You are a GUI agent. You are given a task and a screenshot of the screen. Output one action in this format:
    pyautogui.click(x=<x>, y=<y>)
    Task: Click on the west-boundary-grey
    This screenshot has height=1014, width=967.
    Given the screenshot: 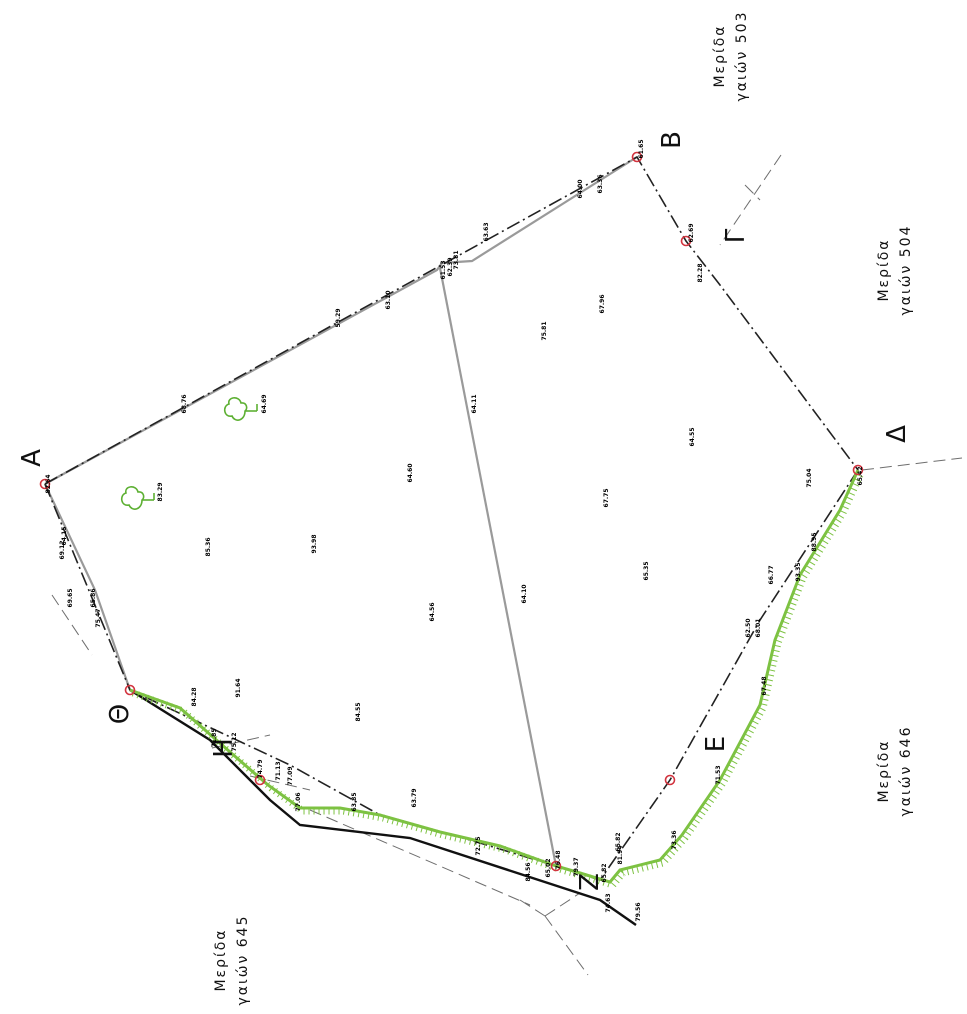 What is the action you would take?
    pyautogui.click(x=88, y=587)
    